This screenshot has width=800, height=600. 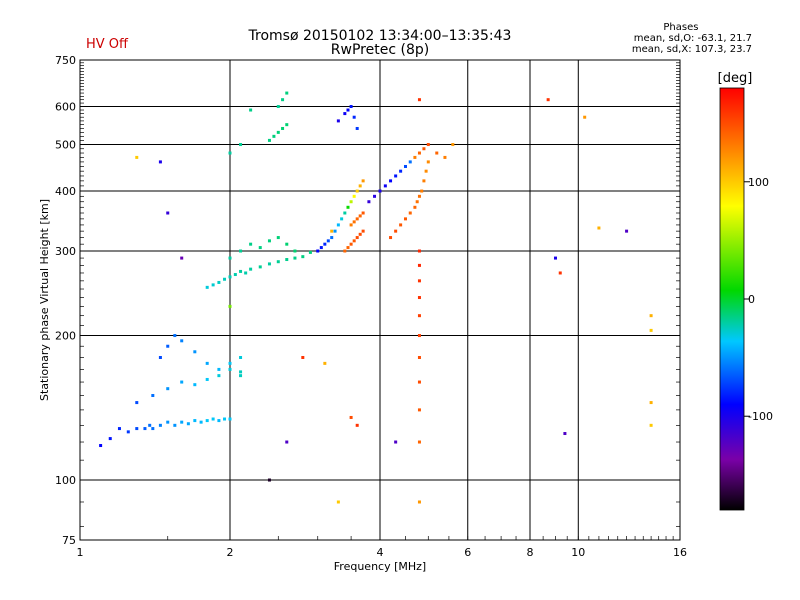 What do you see at coordinates (65, 145) in the screenshot?
I see `y-tick-label: 500` at bounding box center [65, 145].